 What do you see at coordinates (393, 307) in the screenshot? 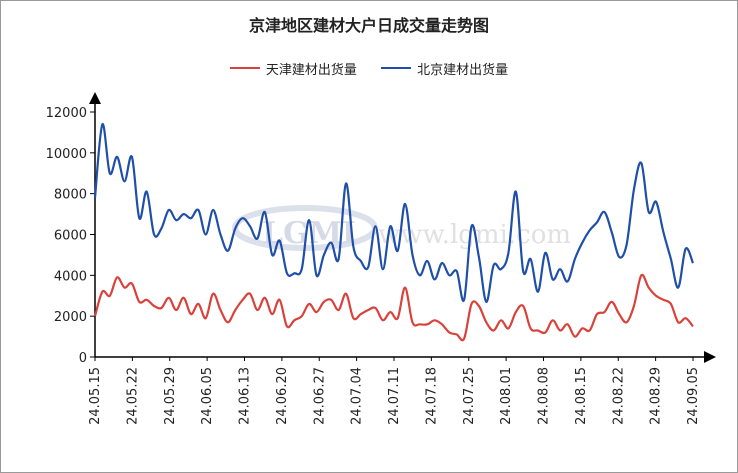
I see `series-line-tianjin` at bounding box center [393, 307].